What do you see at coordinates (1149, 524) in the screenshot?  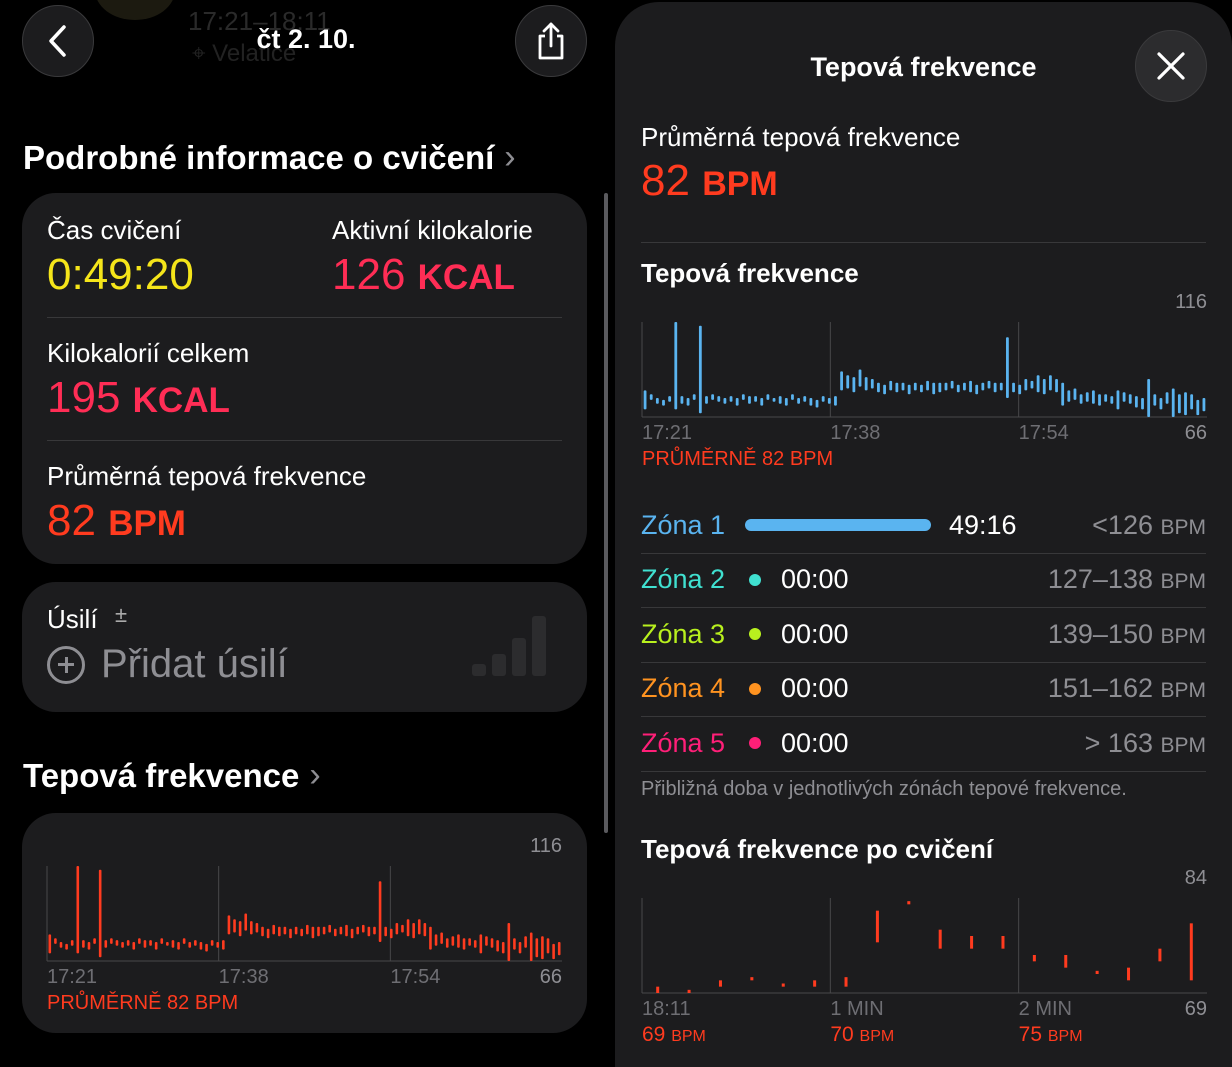 I see `zone-range: <126 BPM` at bounding box center [1149, 524].